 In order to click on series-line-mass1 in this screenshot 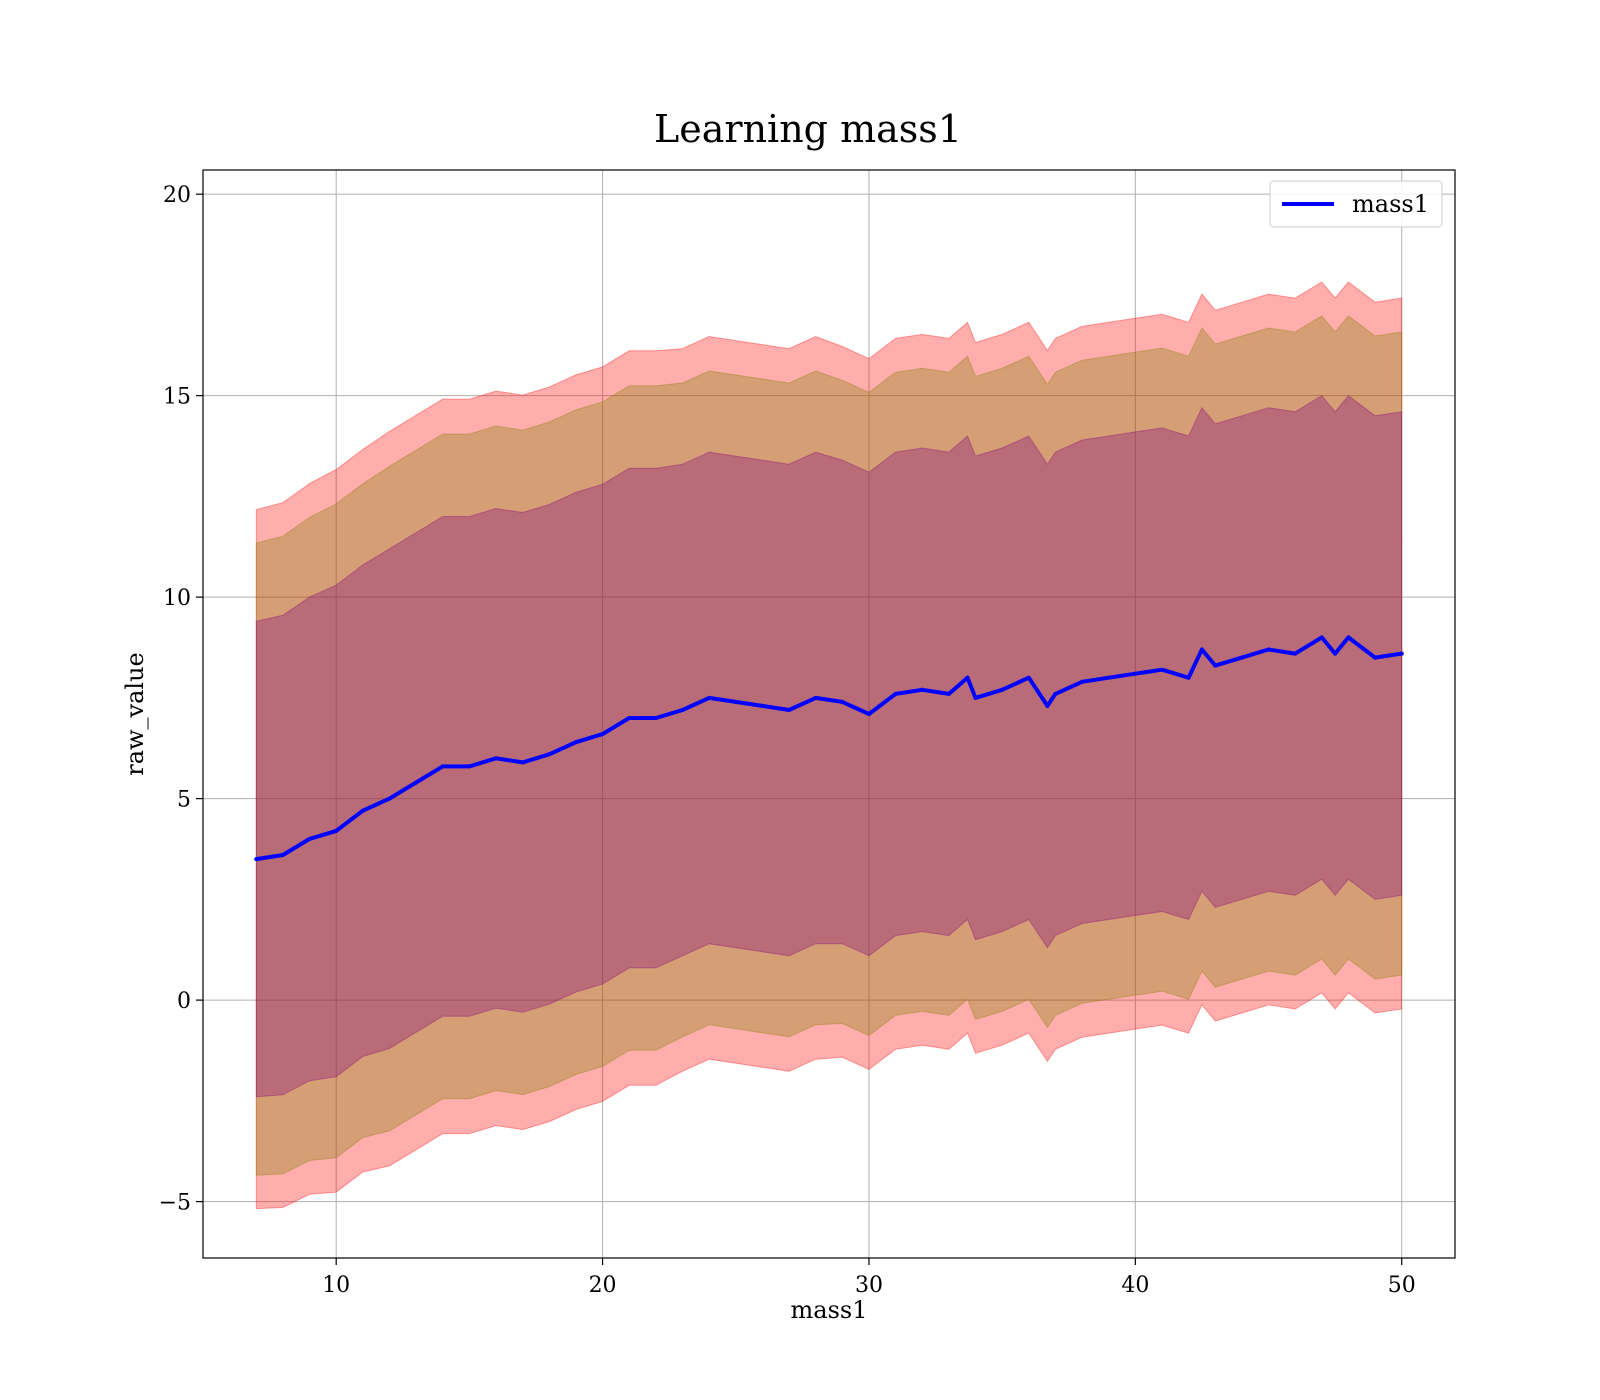, I will do `click(829, 748)`.